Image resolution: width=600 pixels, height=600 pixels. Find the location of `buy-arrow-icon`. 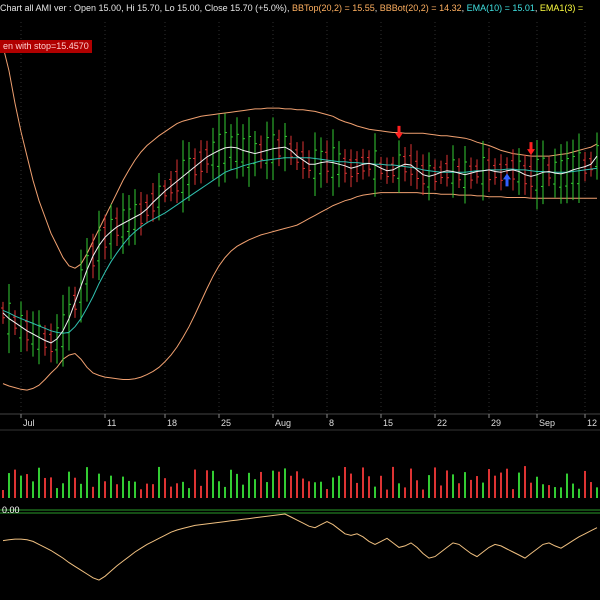

buy-arrow-icon is located at coordinates (507, 180).